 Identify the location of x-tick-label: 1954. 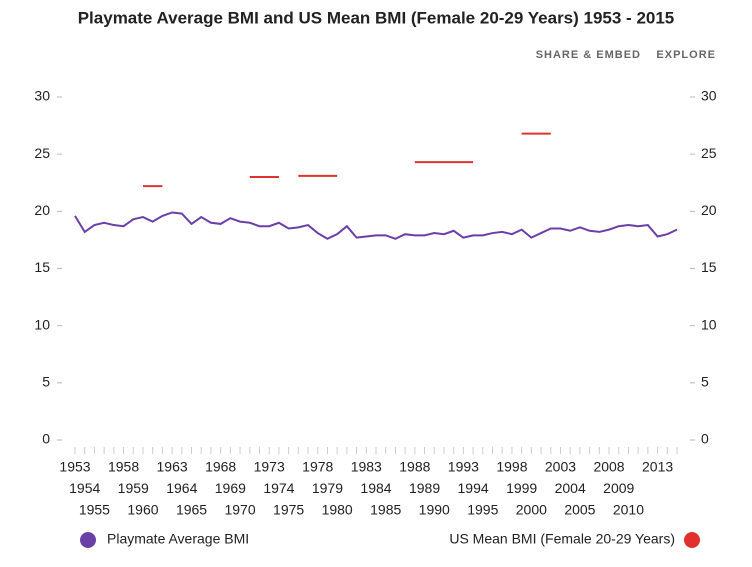
(84, 488).